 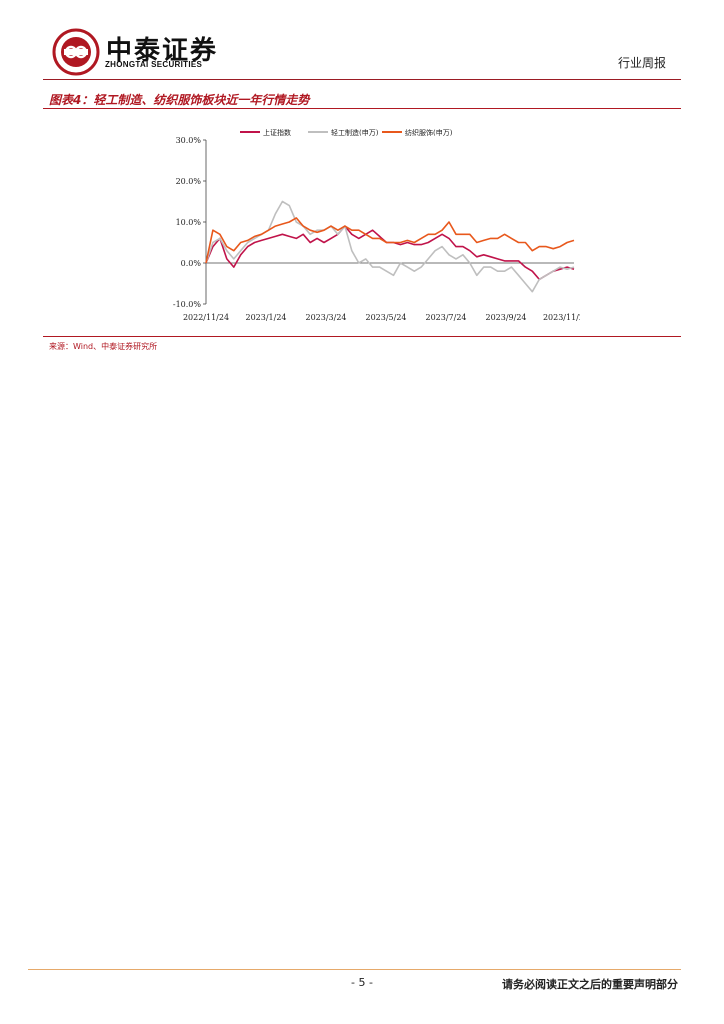 I want to click on figure-source: 来源：Wind、中泰证券研究所, so click(x=103, y=346).